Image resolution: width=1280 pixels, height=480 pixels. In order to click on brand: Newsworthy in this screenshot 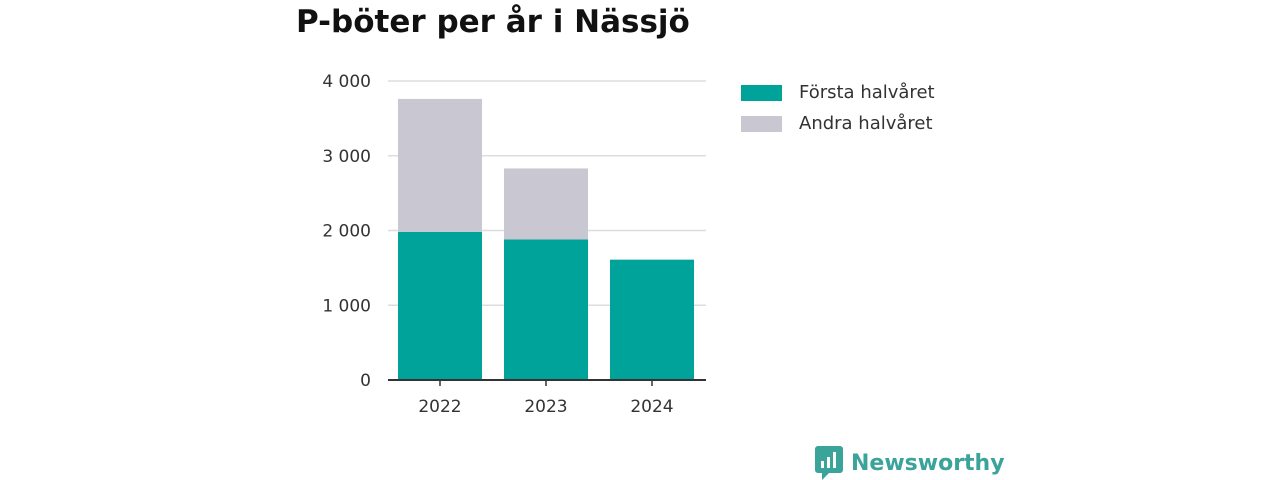, I will do `click(910, 463)`.